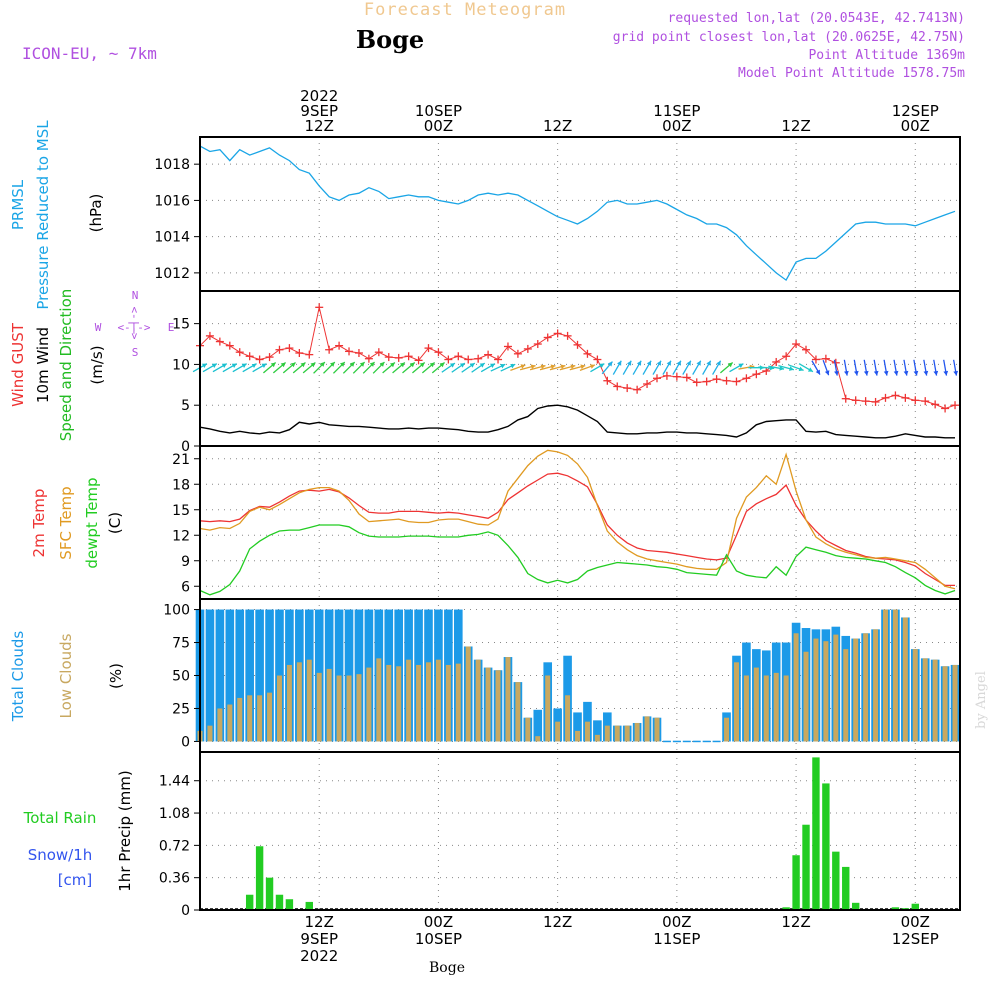 The height and width of the screenshot is (1000, 1000). What do you see at coordinates (66, 522) in the screenshot?
I see `p3-label-1: SFC Temp` at bounding box center [66, 522].